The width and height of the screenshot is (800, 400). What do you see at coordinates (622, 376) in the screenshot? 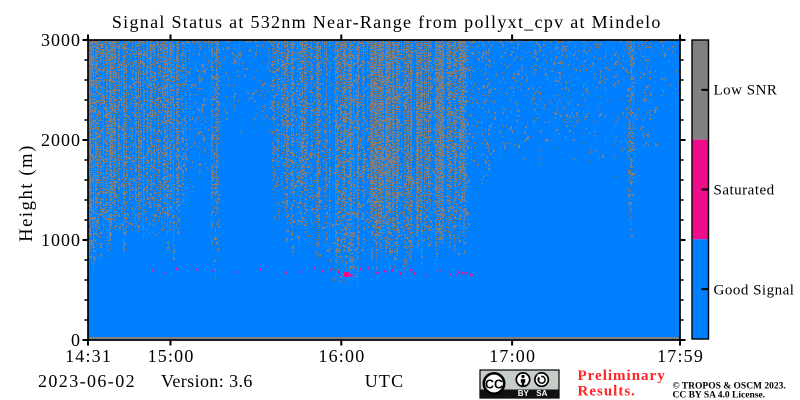
I see `svg-text: Preliminary` at bounding box center [622, 376].